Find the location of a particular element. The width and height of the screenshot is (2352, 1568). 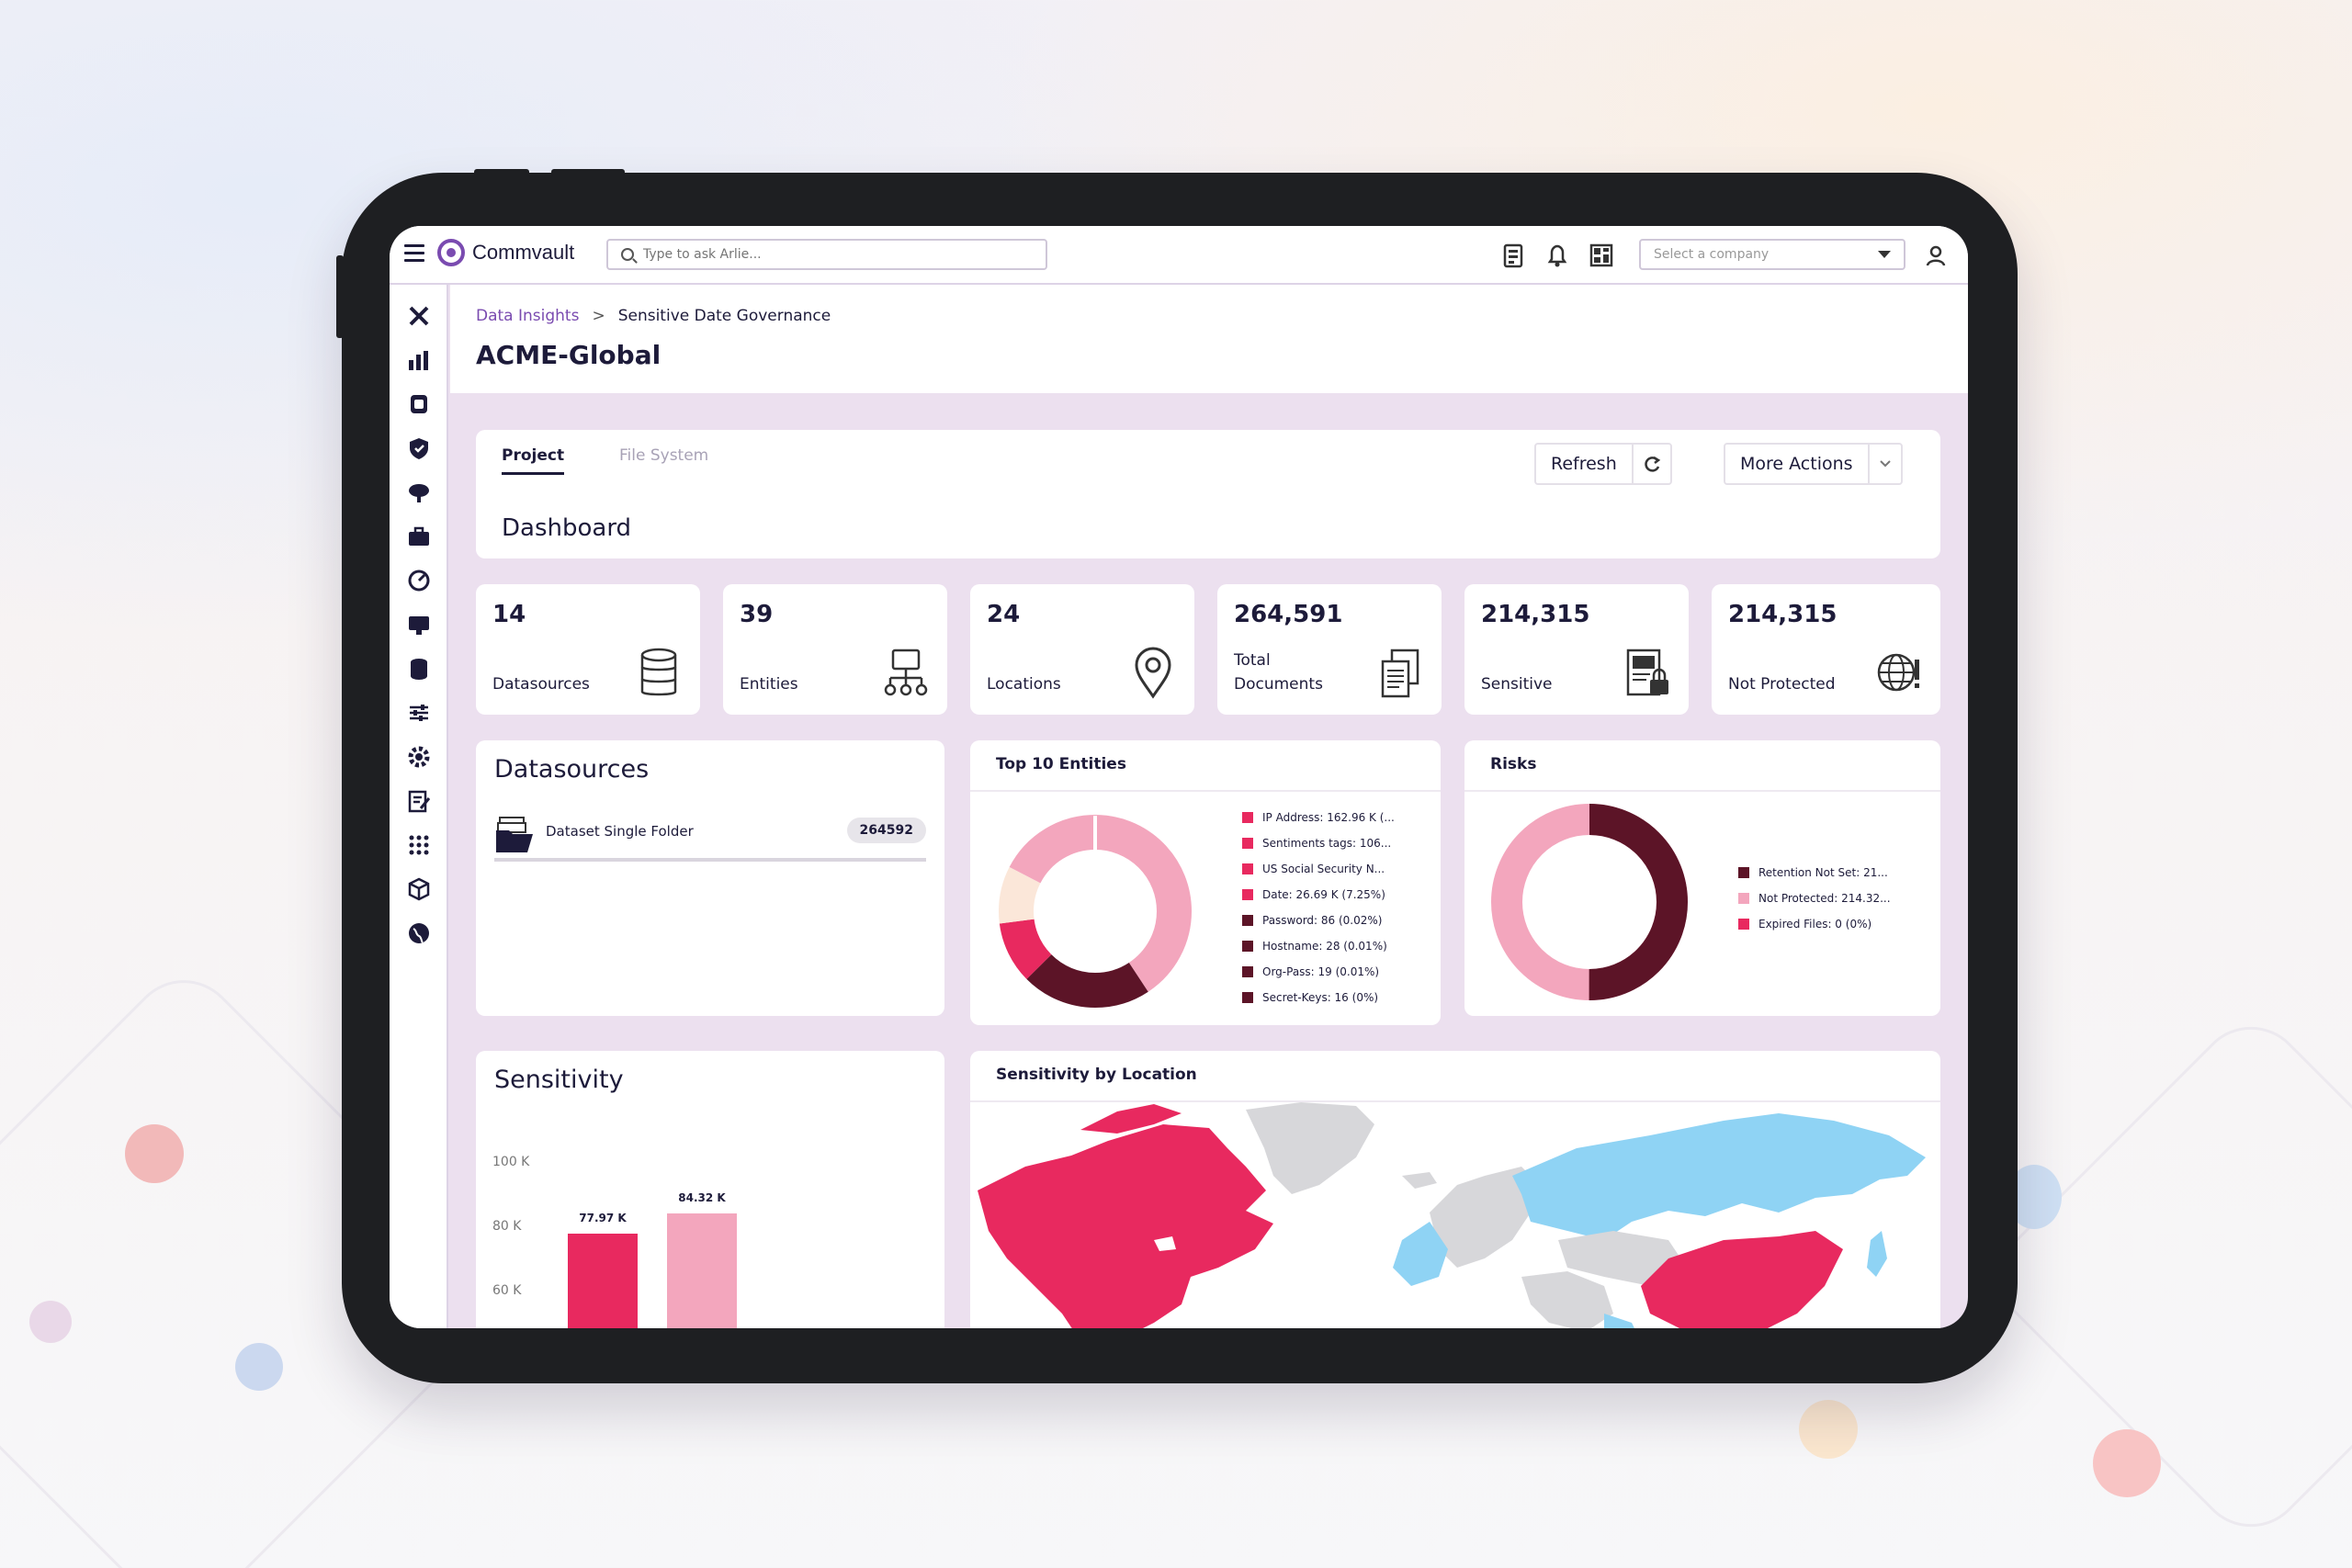

monitor-icon is located at coordinates (419, 624).